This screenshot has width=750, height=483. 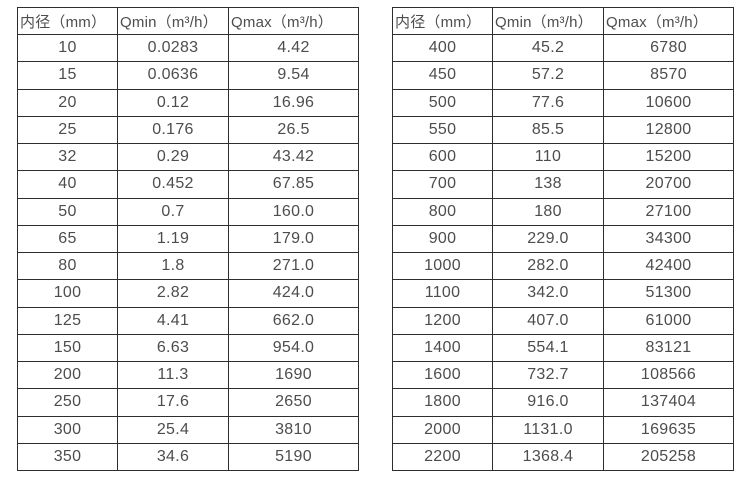 I want to click on table-row: 200 11.3 1690, so click(x=188, y=375).